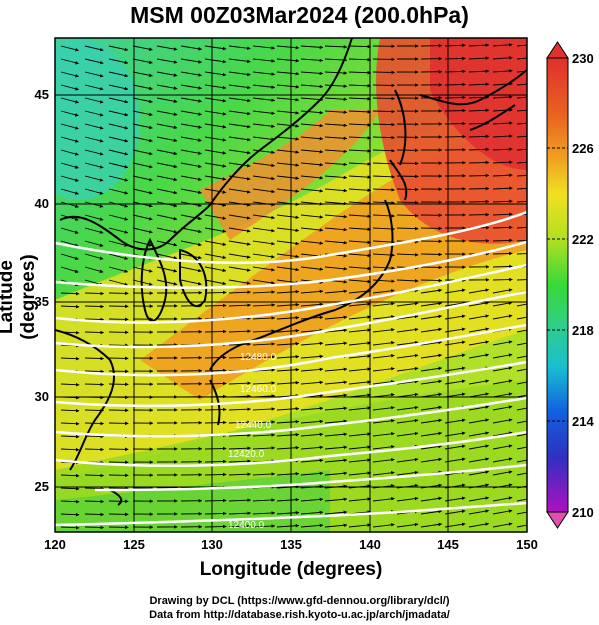 The image size is (599, 625). Describe the element at coordinates (246, 525) in the screenshot. I see `contour-label: 12400.0` at that location.